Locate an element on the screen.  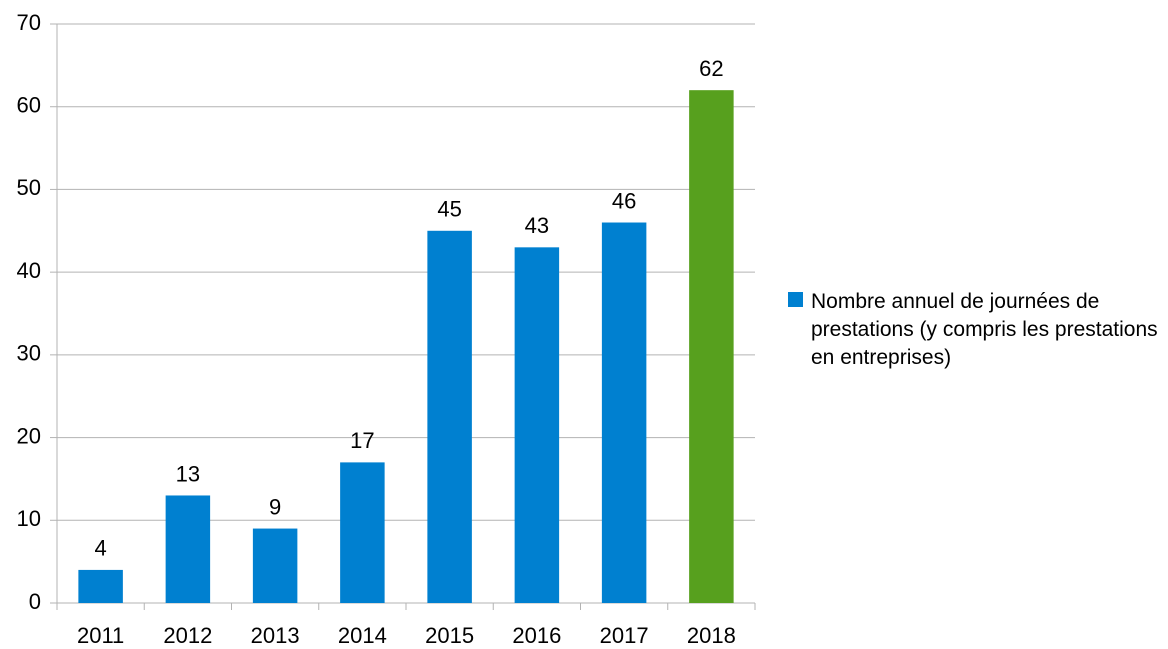
x-tick-label: 2015 is located at coordinates (449, 635).